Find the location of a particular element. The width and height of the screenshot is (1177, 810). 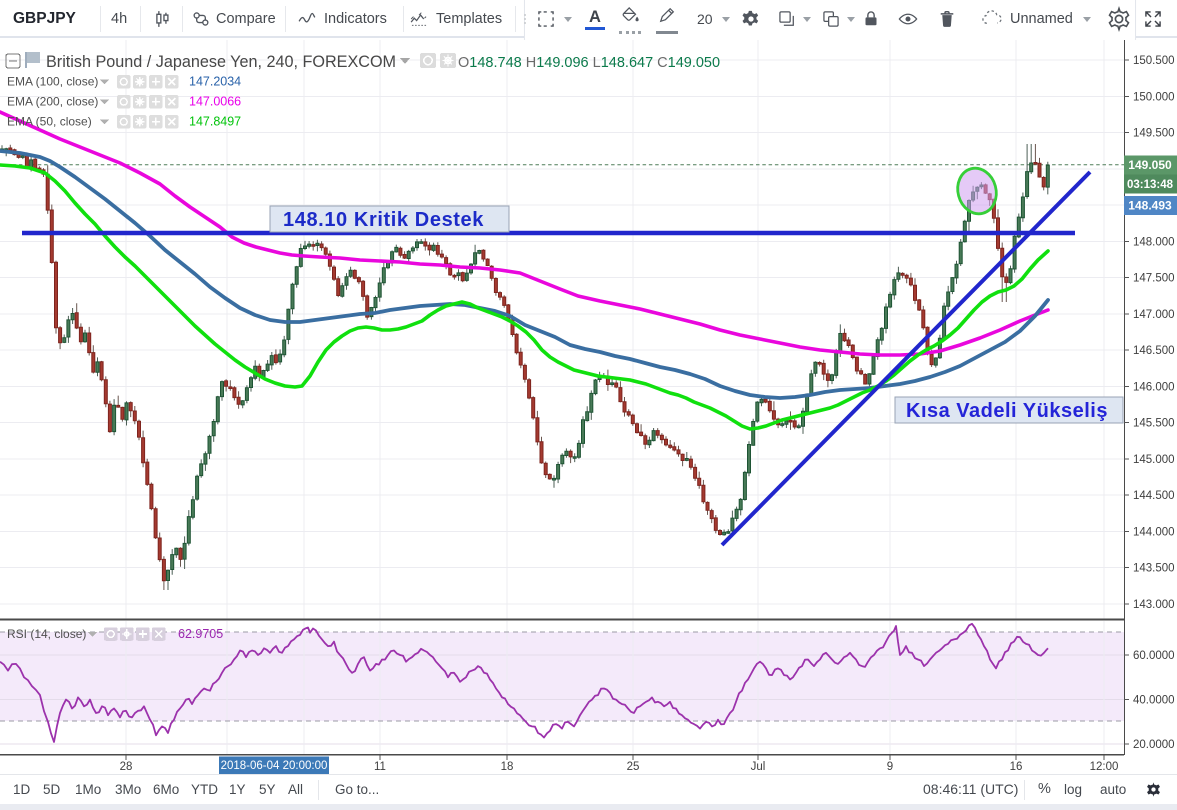

svg-text: 60.0000 is located at coordinates (1154, 656).